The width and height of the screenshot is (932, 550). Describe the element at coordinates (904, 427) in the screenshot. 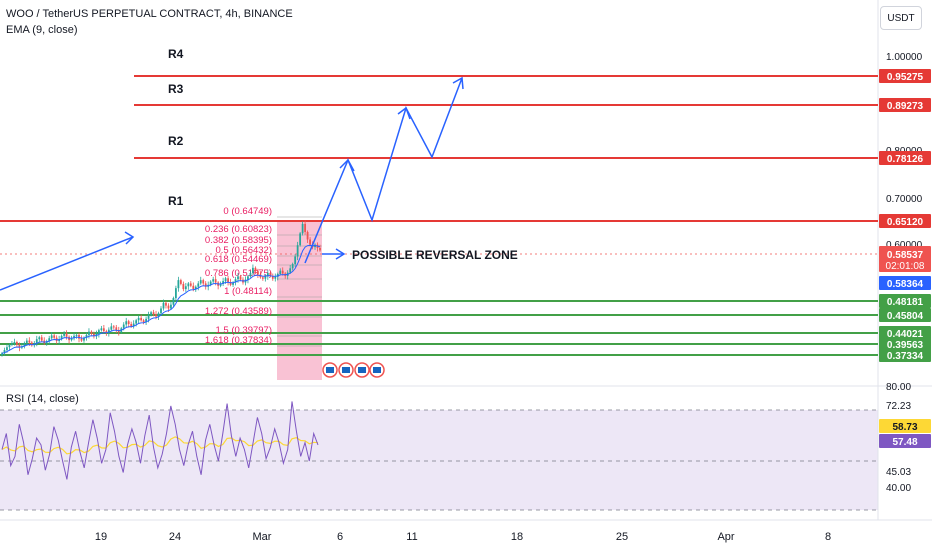

I see `rsi-ma-value: 58.73` at that location.